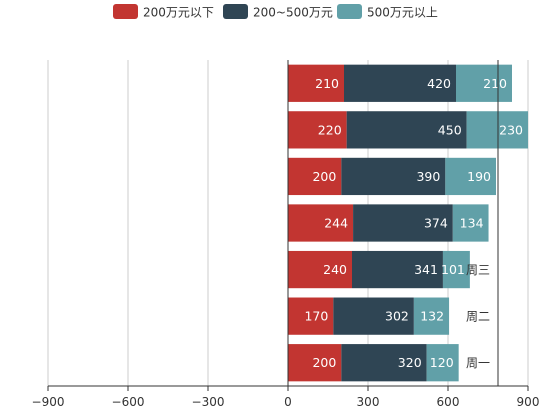 The image size is (550, 420). I want to click on bar-value-label: 302, so click(397, 316).